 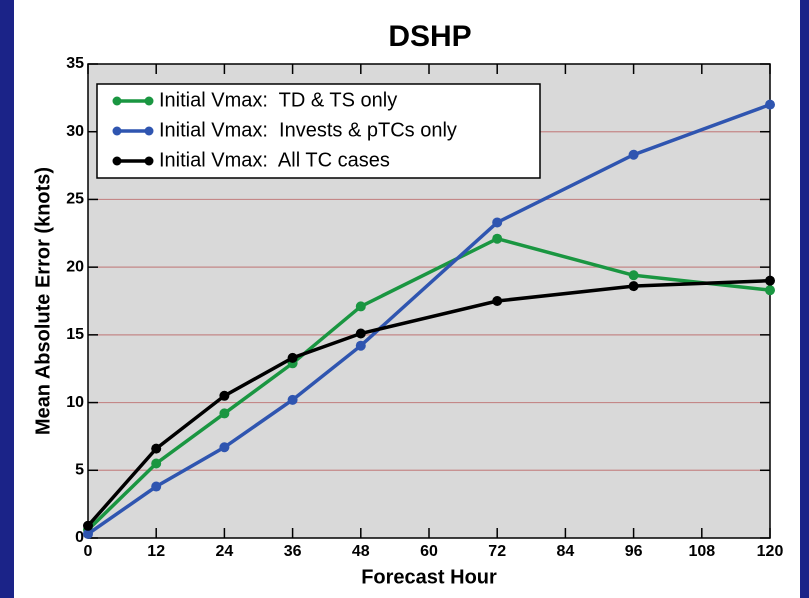 What do you see at coordinates (75, 199) in the screenshot?
I see `y-tick-label: 25` at bounding box center [75, 199].